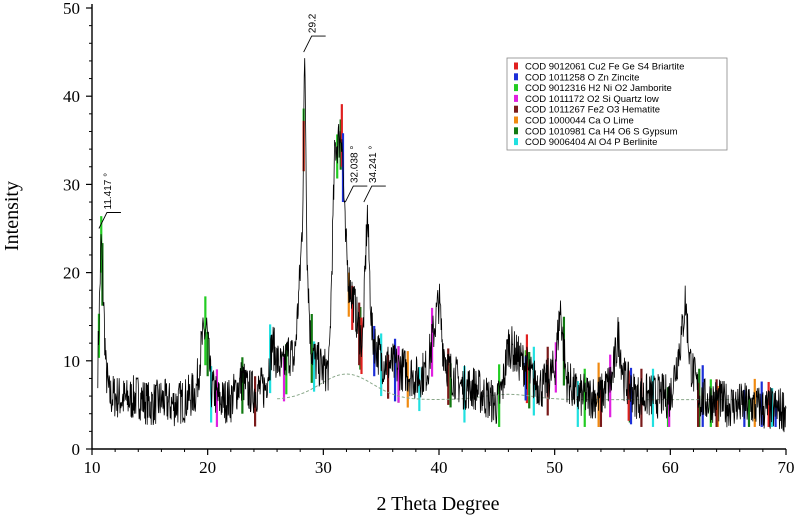 This screenshot has height=518, width=800. What do you see at coordinates (12, 216) in the screenshot?
I see `y-axis-label: Intensity` at bounding box center [12, 216].